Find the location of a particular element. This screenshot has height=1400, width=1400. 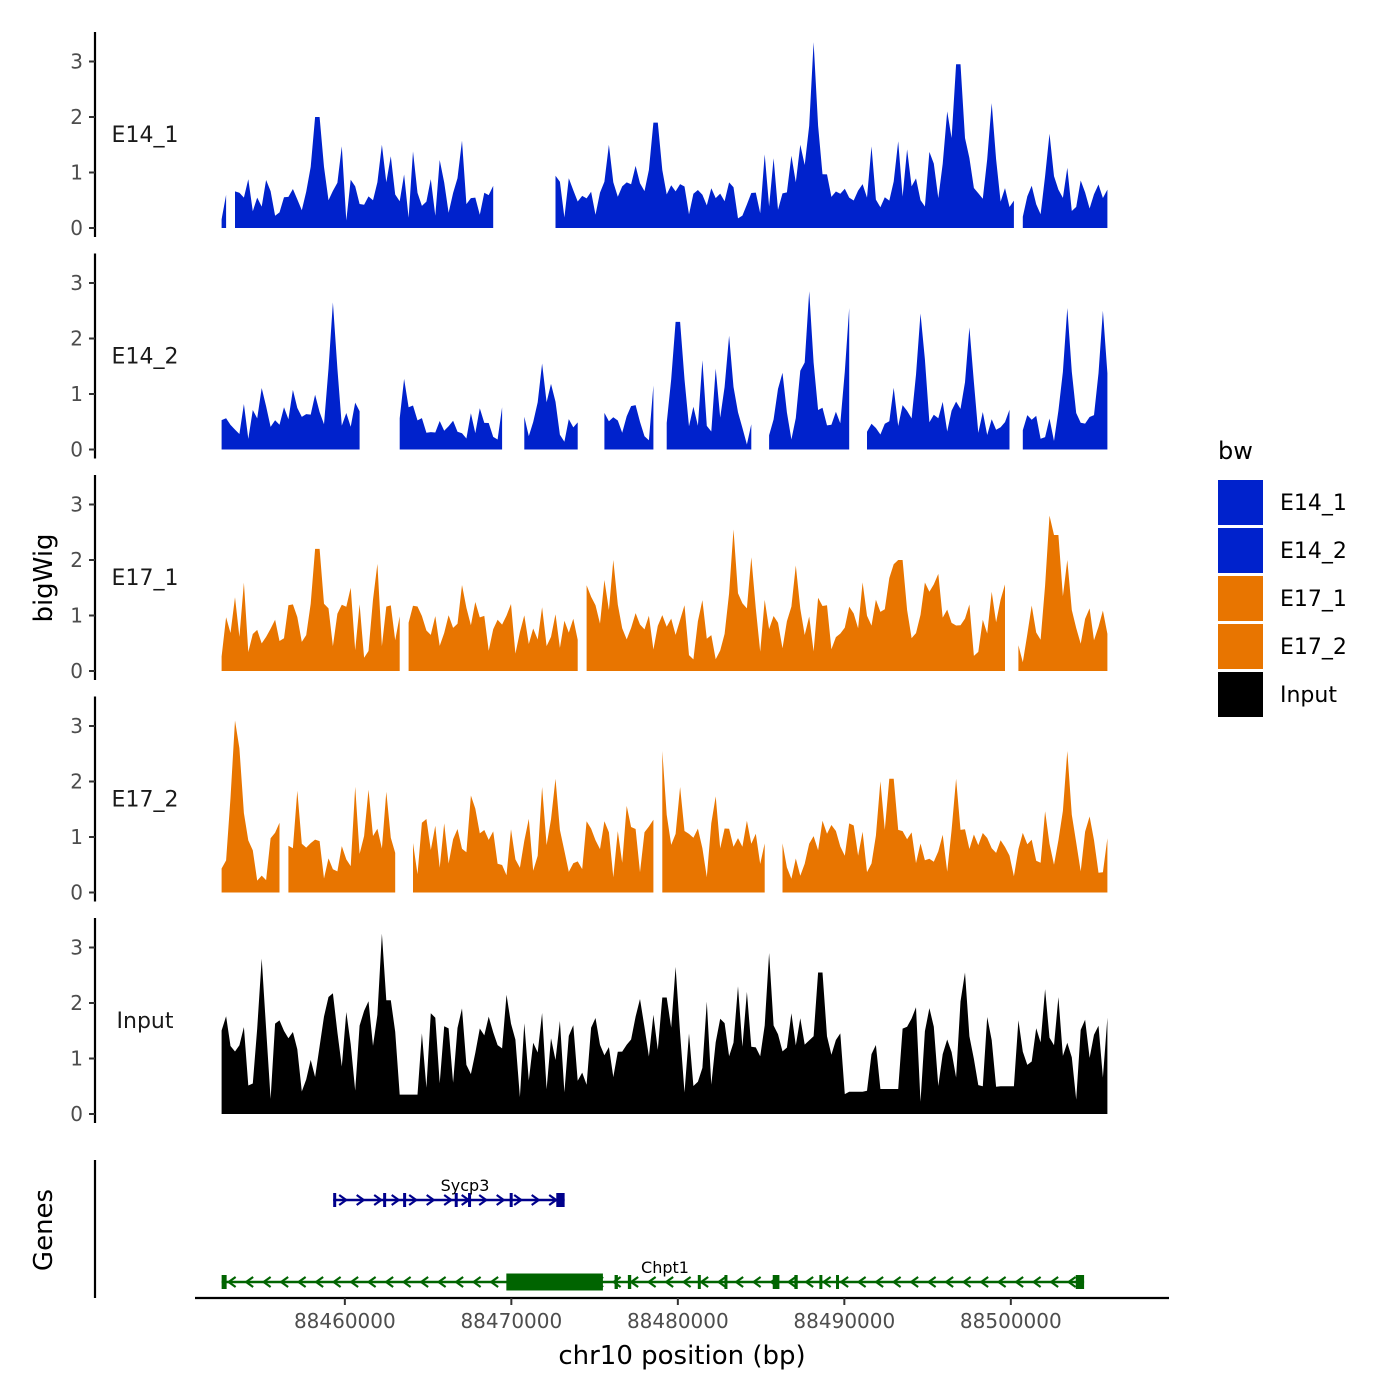

x-tick-label: 88470000 is located at coordinates (511, 1321).